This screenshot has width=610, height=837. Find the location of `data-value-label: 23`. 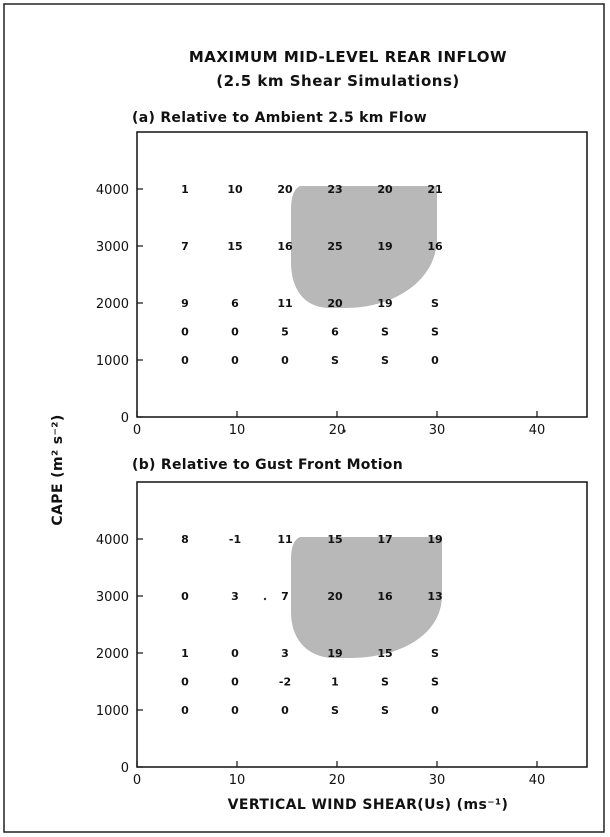

data-value-label: 23 is located at coordinates (334, 189).